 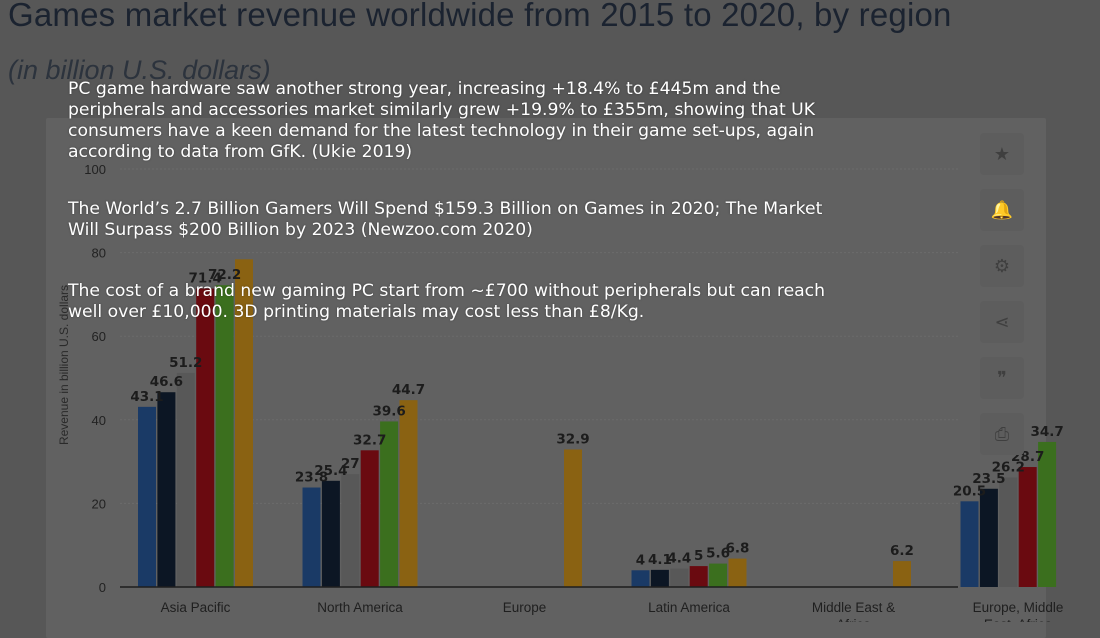 What do you see at coordinates (64, 365) in the screenshot?
I see `y-axis-label: Revenue in billion U.S. dollars` at bounding box center [64, 365].